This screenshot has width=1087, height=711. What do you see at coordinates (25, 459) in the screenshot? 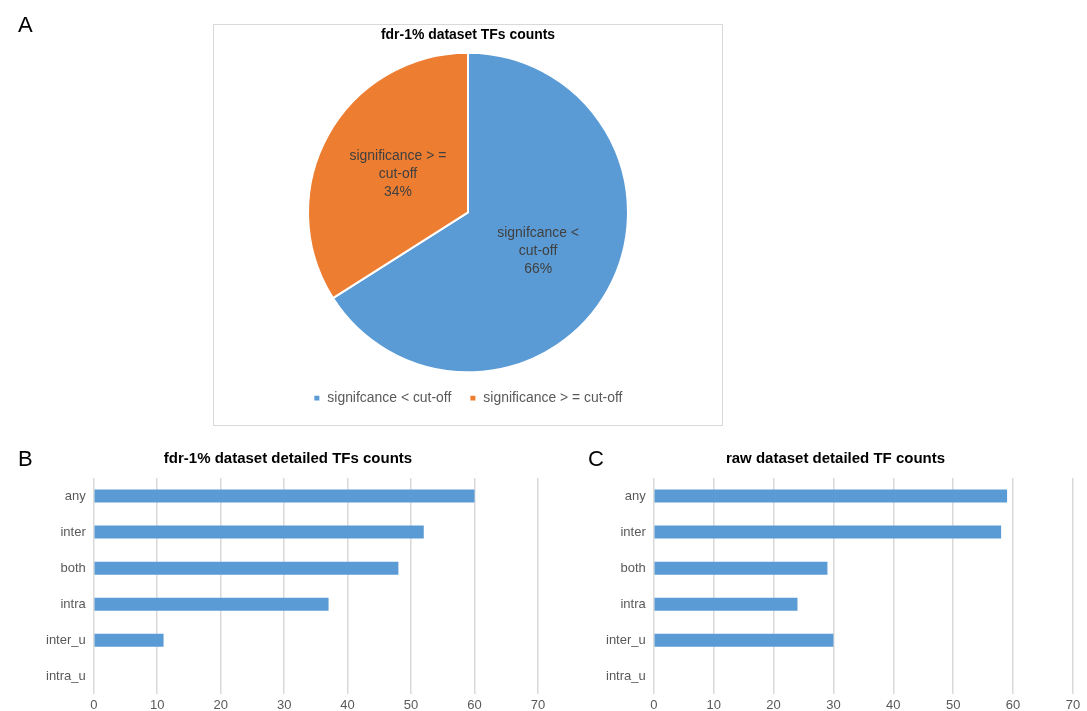
I see `text: B` at bounding box center [25, 459].